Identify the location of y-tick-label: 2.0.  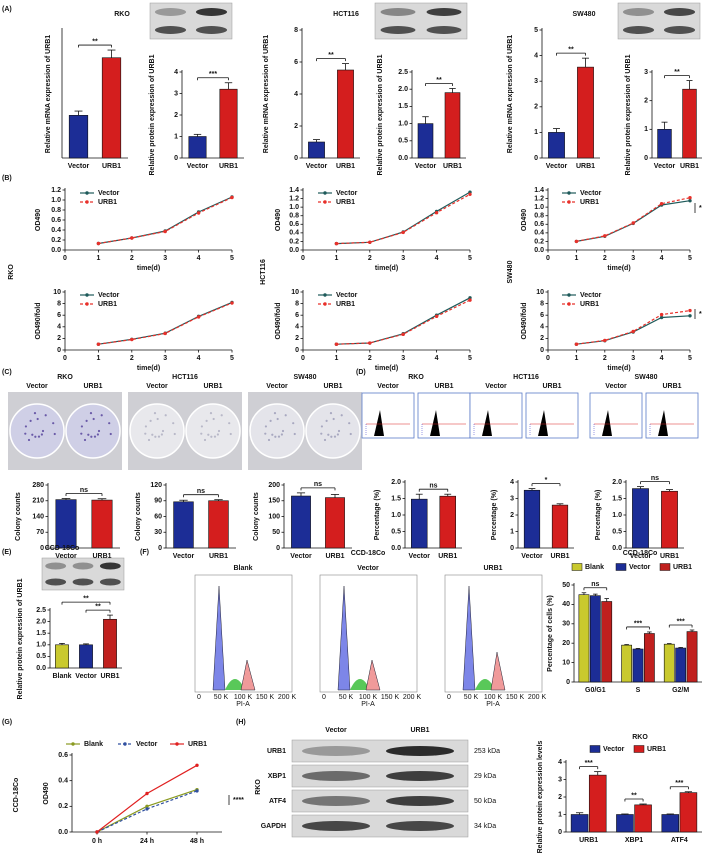
(41, 621).